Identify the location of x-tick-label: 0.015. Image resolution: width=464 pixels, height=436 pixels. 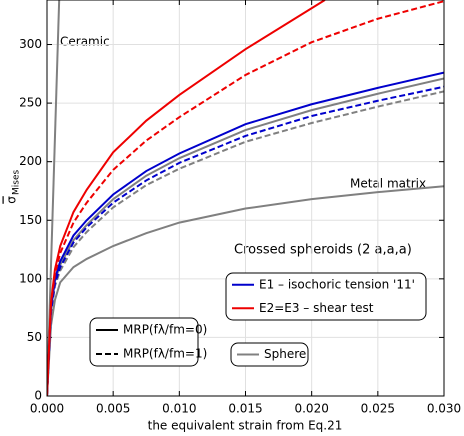
(245, 409).